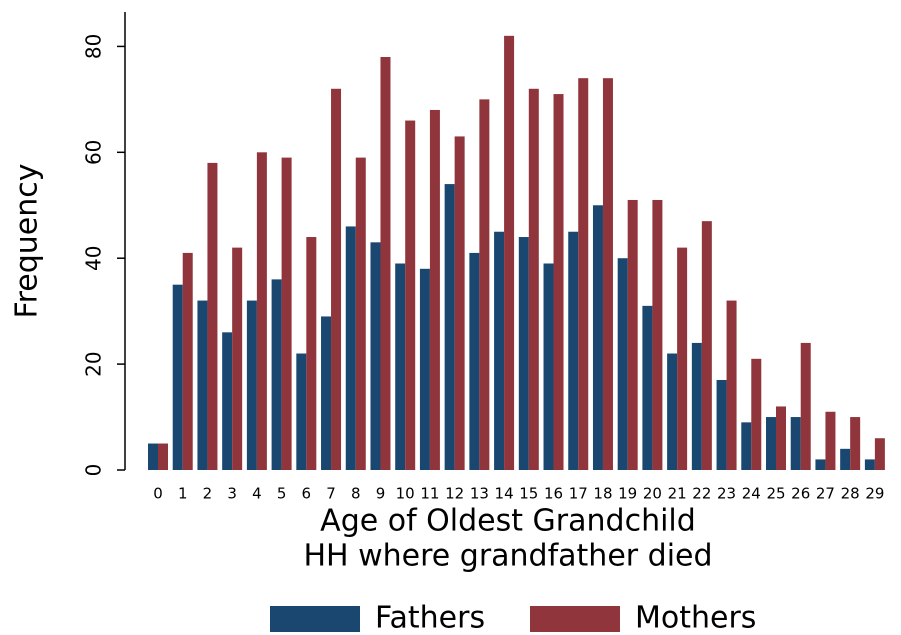 The height and width of the screenshot is (635, 901). Describe the element at coordinates (800, 494) in the screenshot. I see `x-tick-label: 26` at that location.